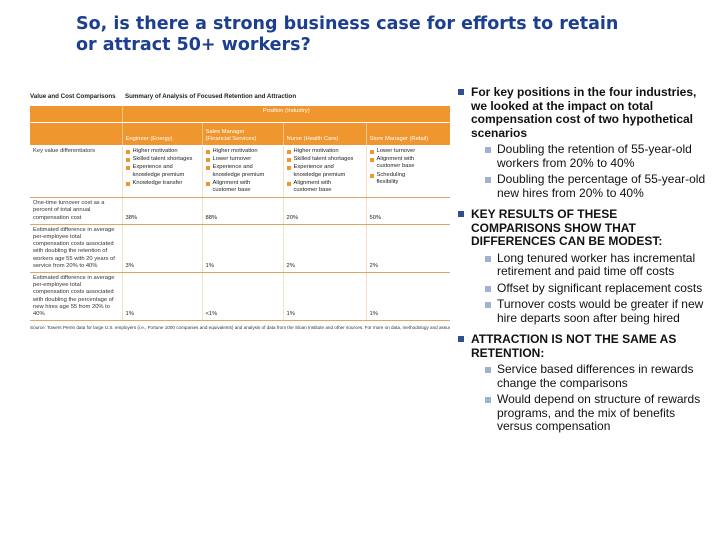  What do you see at coordinates (594, 149) in the screenshot?
I see `sub-bullet-line: Doubling the retention of 55-year-old` at bounding box center [594, 149].